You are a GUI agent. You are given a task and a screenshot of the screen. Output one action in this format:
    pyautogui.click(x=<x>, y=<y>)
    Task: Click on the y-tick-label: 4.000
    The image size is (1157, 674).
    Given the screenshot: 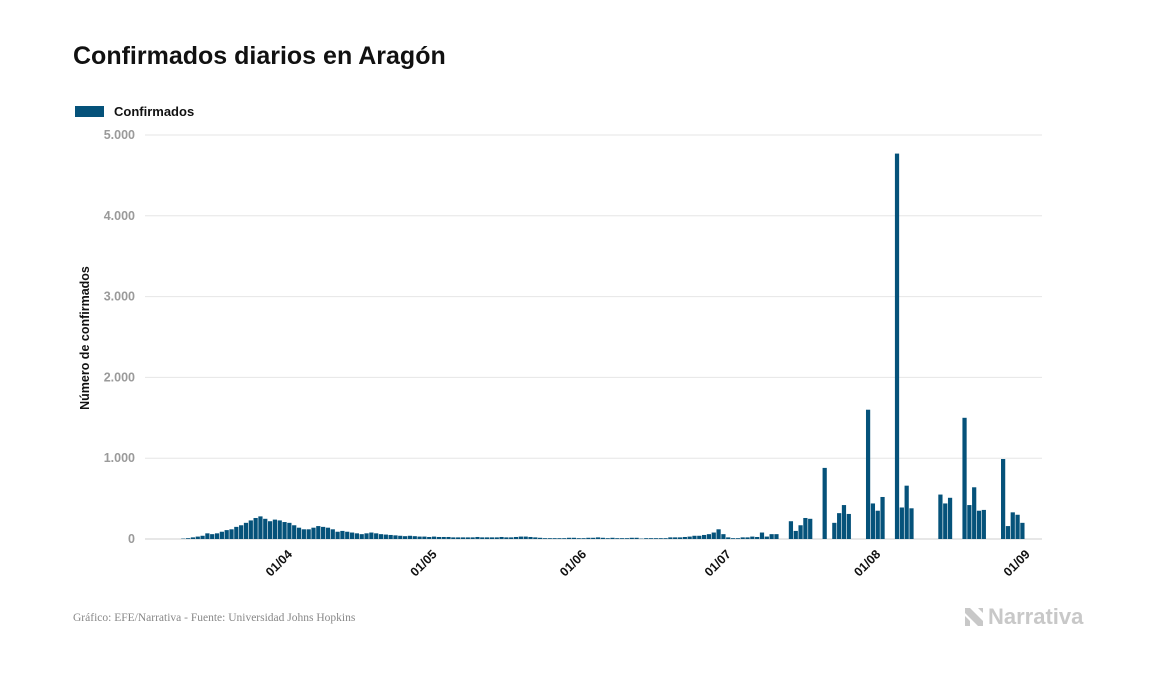 What is the action you would take?
    pyautogui.click(x=119, y=216)
    